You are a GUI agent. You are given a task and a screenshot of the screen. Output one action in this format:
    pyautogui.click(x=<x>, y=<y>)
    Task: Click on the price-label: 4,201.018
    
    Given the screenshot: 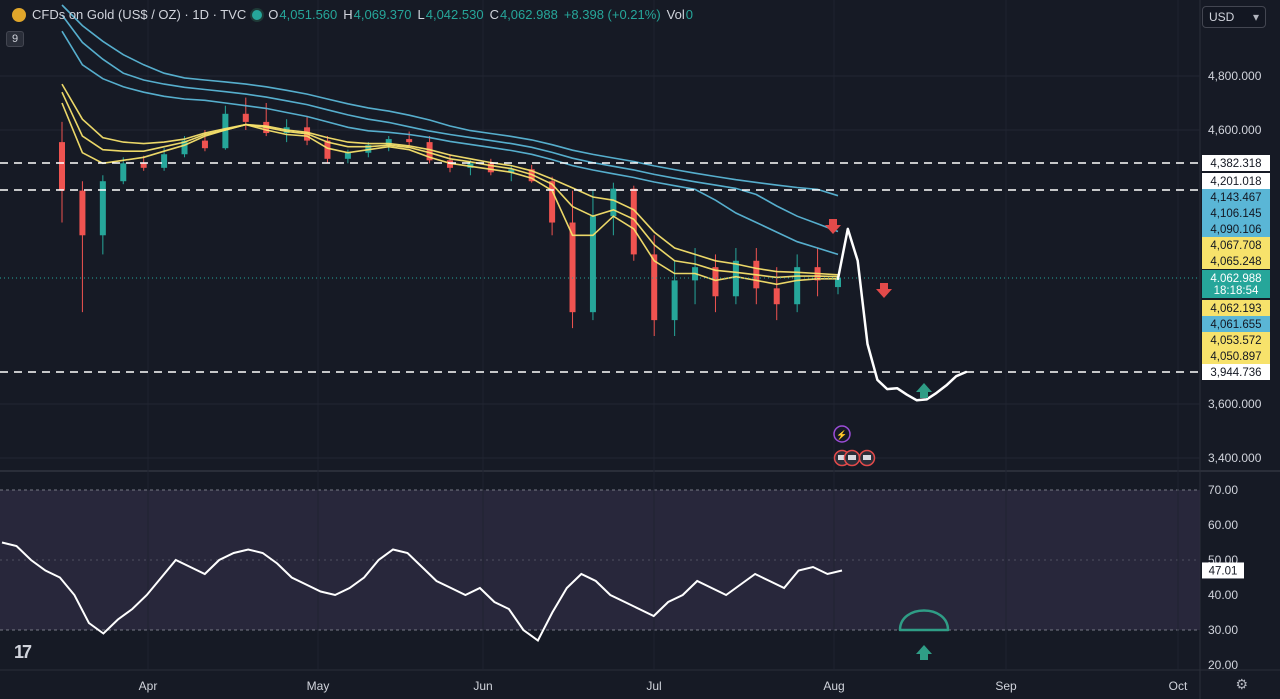 What is the action you would take?
    pyautogui.click(x=1235, y=182)
    